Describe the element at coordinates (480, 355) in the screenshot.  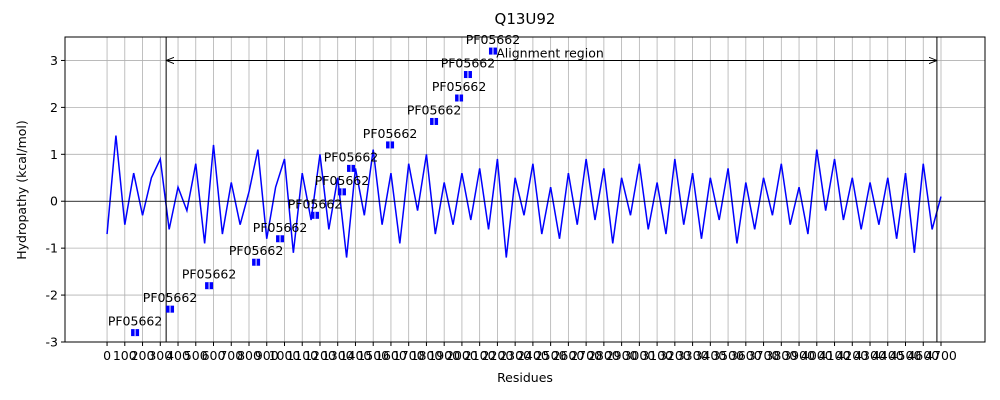
I see `x-tick-label: 2100` at that location.